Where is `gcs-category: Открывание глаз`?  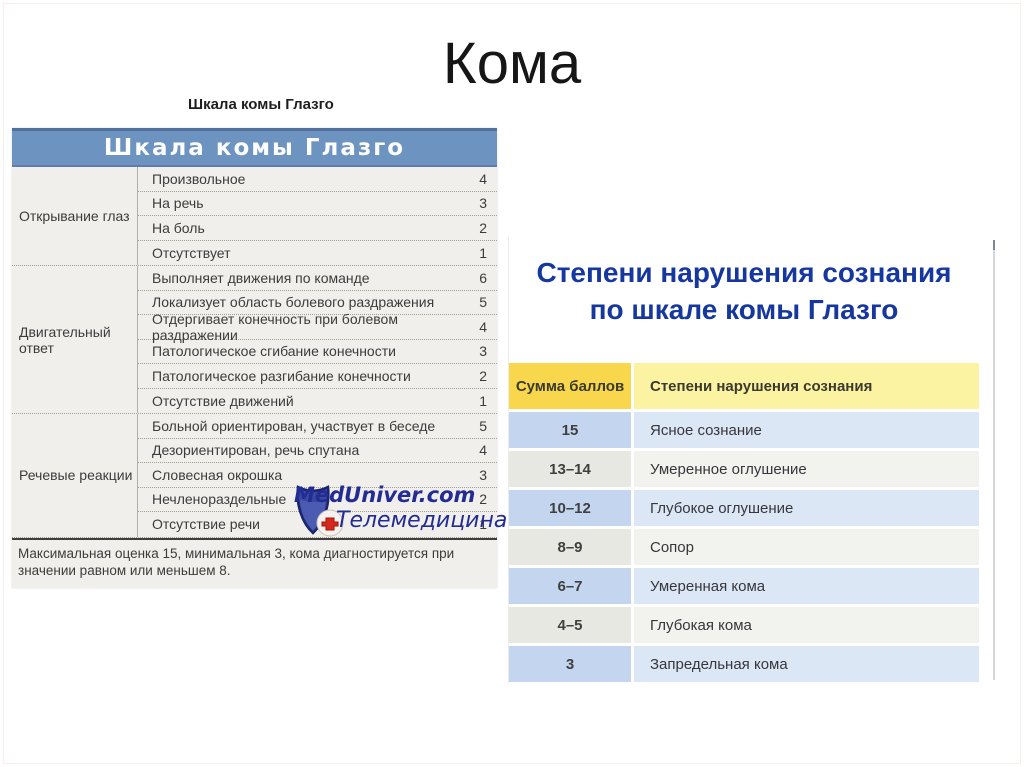
gcs-category: Открывание глаз is located at coordinates (75, 216).